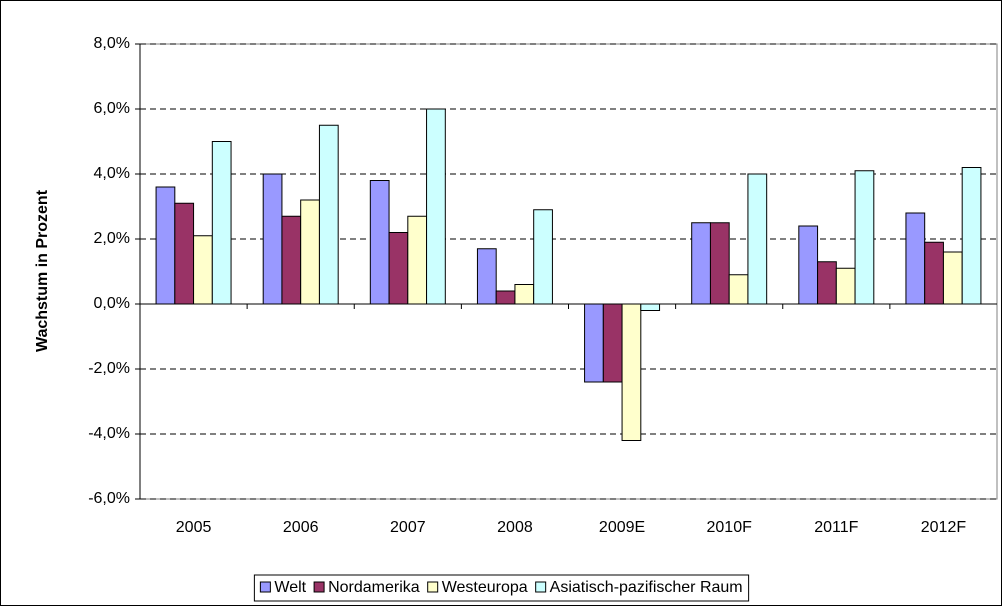  What do you see at coordinates (408, 527) in the screenshot?
I see `x-tick-label: 2007` at bounding box center [408, 527].